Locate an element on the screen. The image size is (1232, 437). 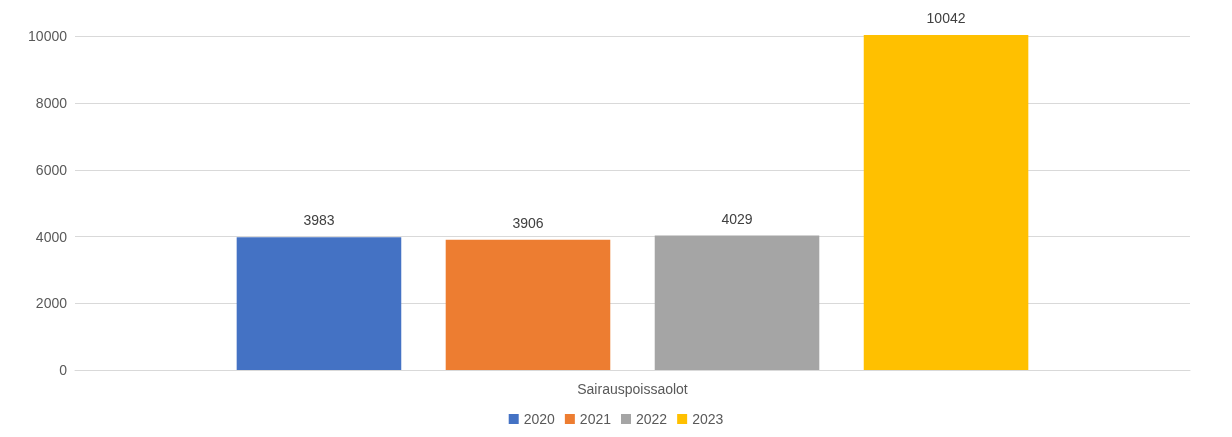
data-label: 4029 is located at coordinates (737, 218).